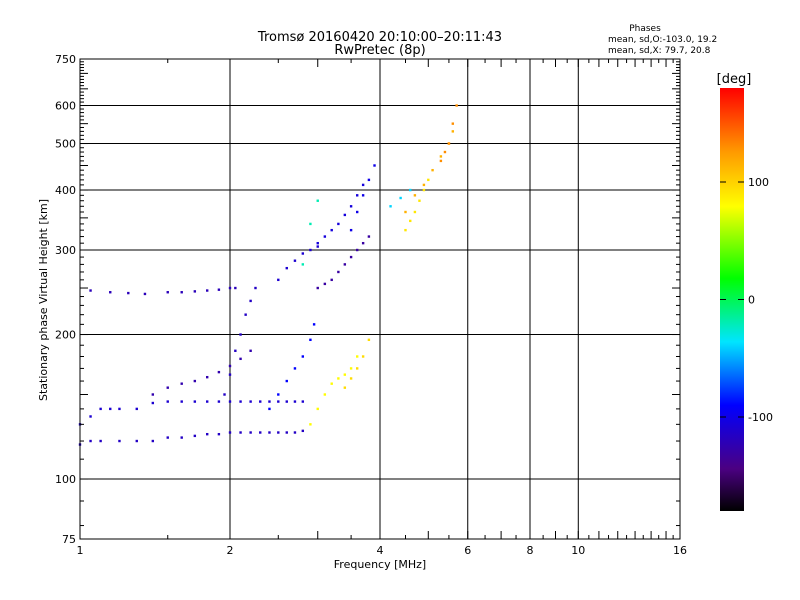 This screenshot has width=800, height=600. What do you see at coordinates (758, 182) in the screenshot?
I see `colorbar-tick-label: 100` at bounding box center [758, 182].